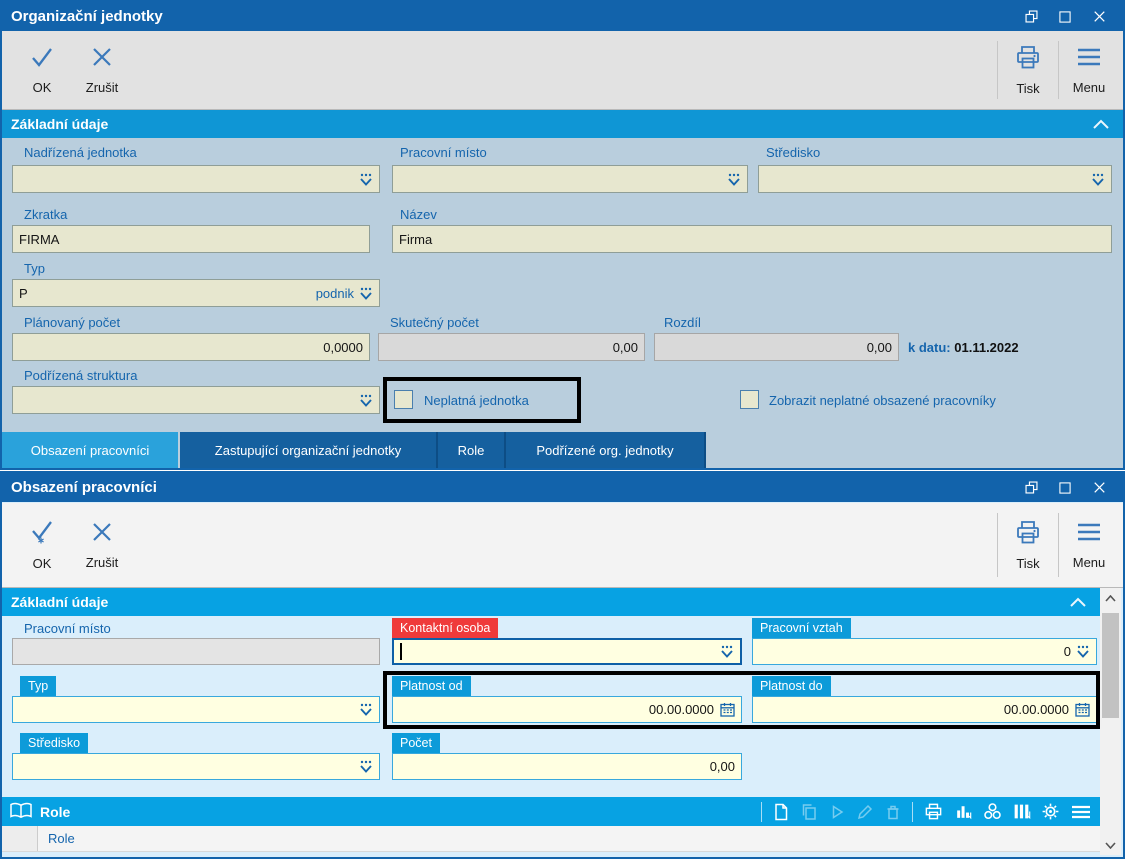  What do you see at coordinates (309, 450) in the screenshot?
I see `tab-zastupujici-organizacni-jednotky: Zastupující organizační jednotky` at bounding box center [309, 450].